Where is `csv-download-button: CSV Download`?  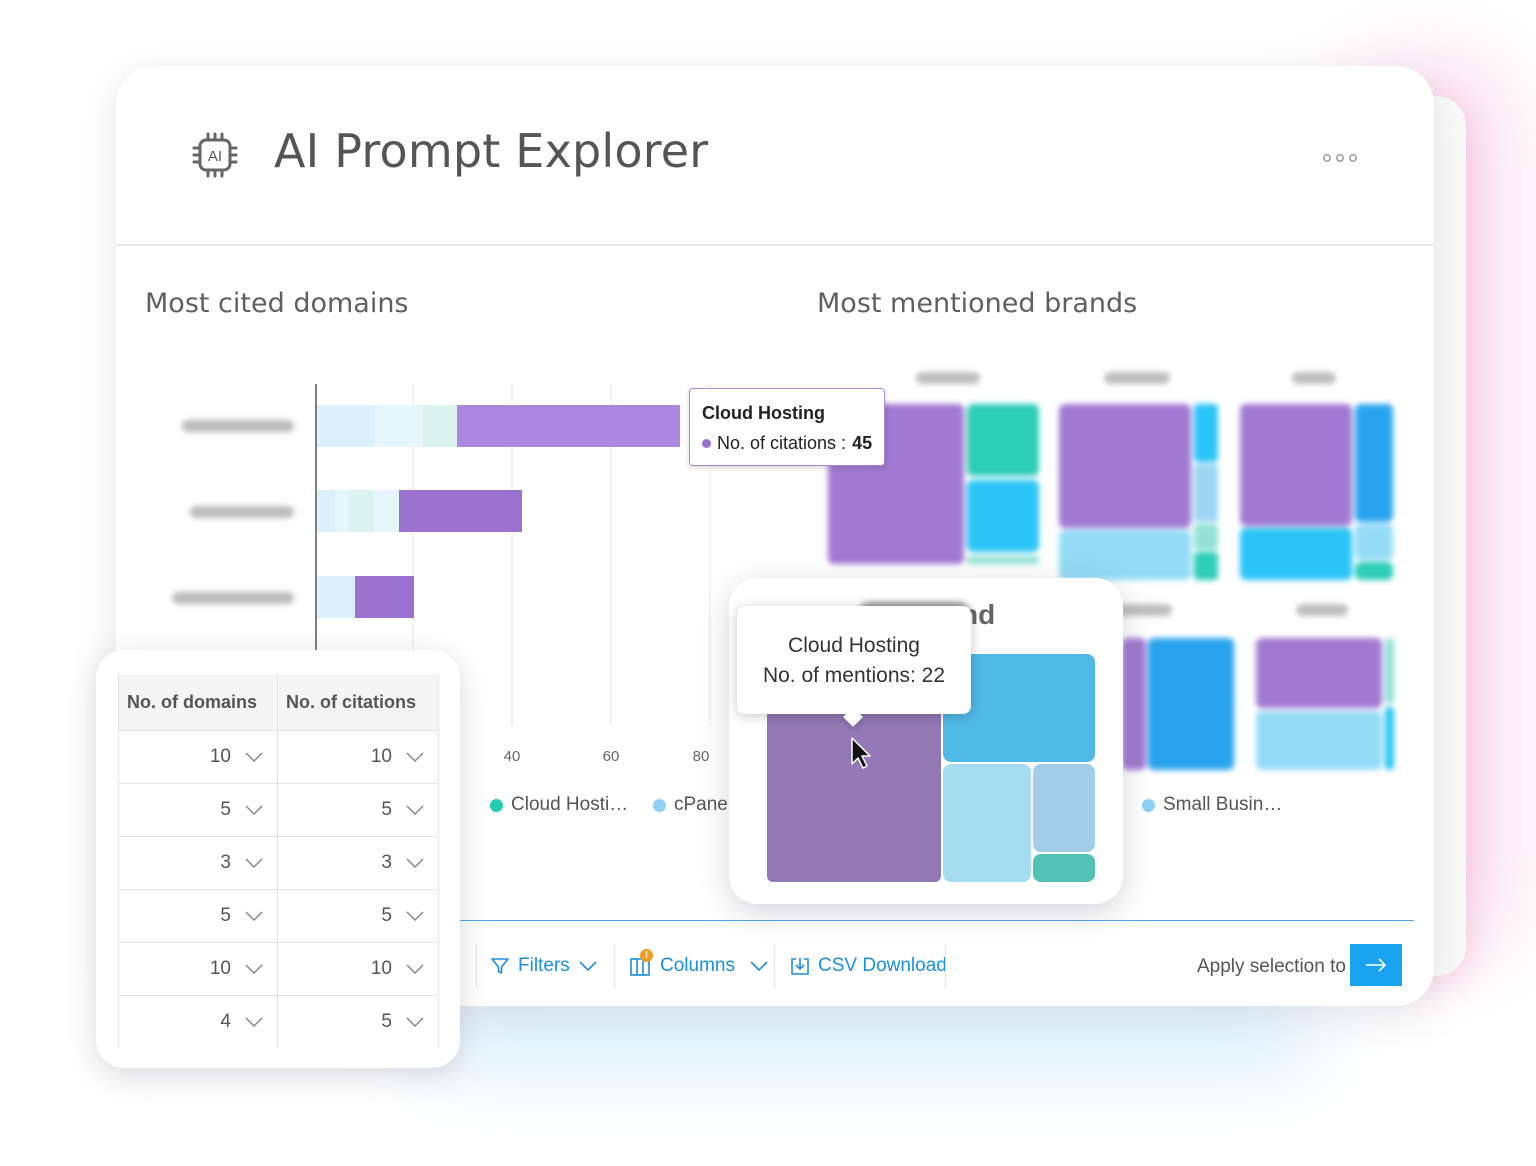 csv-download-button: CSV Download is located at coordinates (868, 966).